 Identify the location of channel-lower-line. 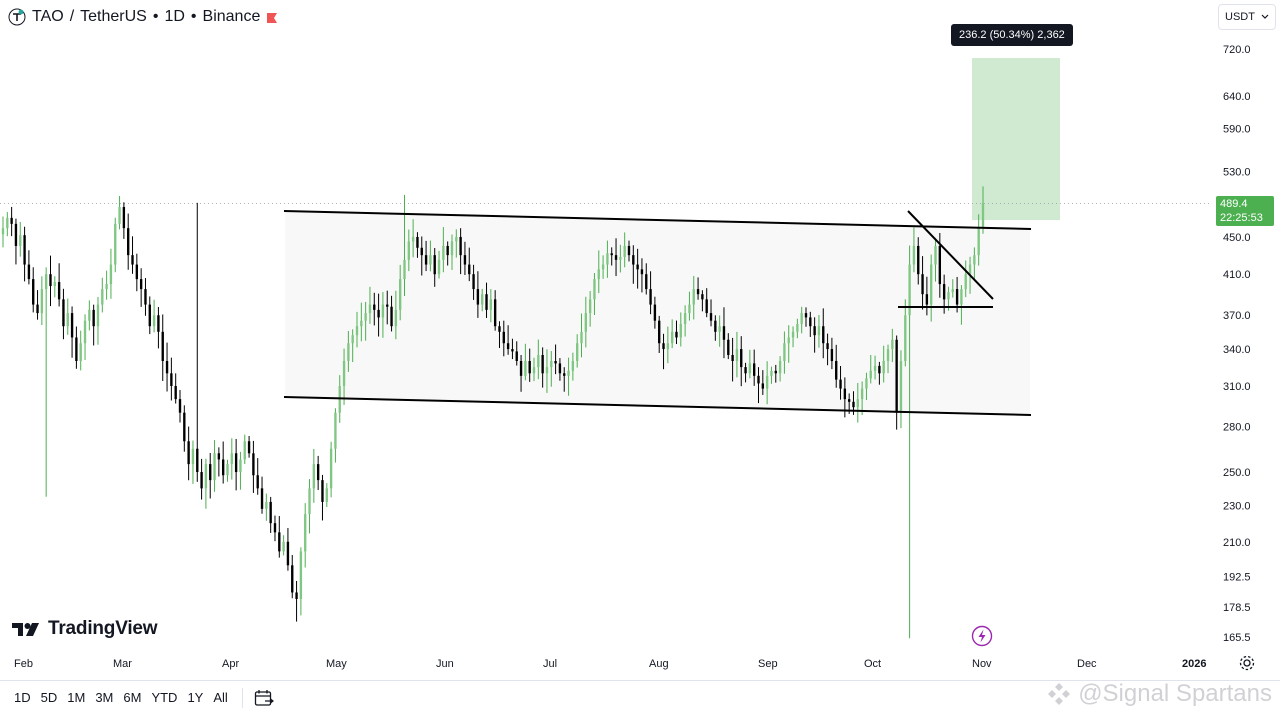
(657, 406).